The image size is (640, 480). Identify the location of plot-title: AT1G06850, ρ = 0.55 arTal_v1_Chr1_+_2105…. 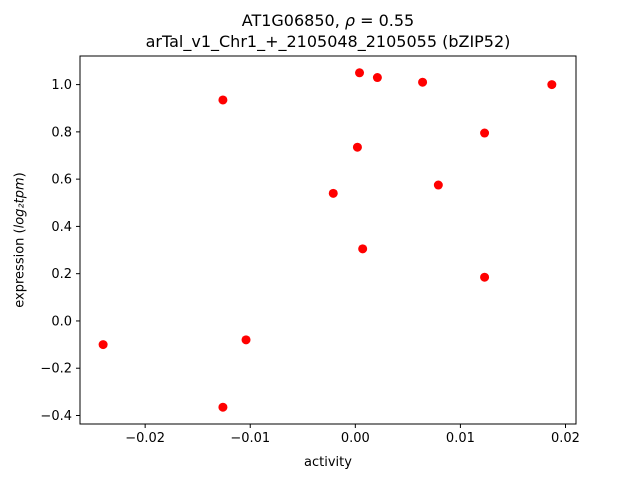
(328, 31).